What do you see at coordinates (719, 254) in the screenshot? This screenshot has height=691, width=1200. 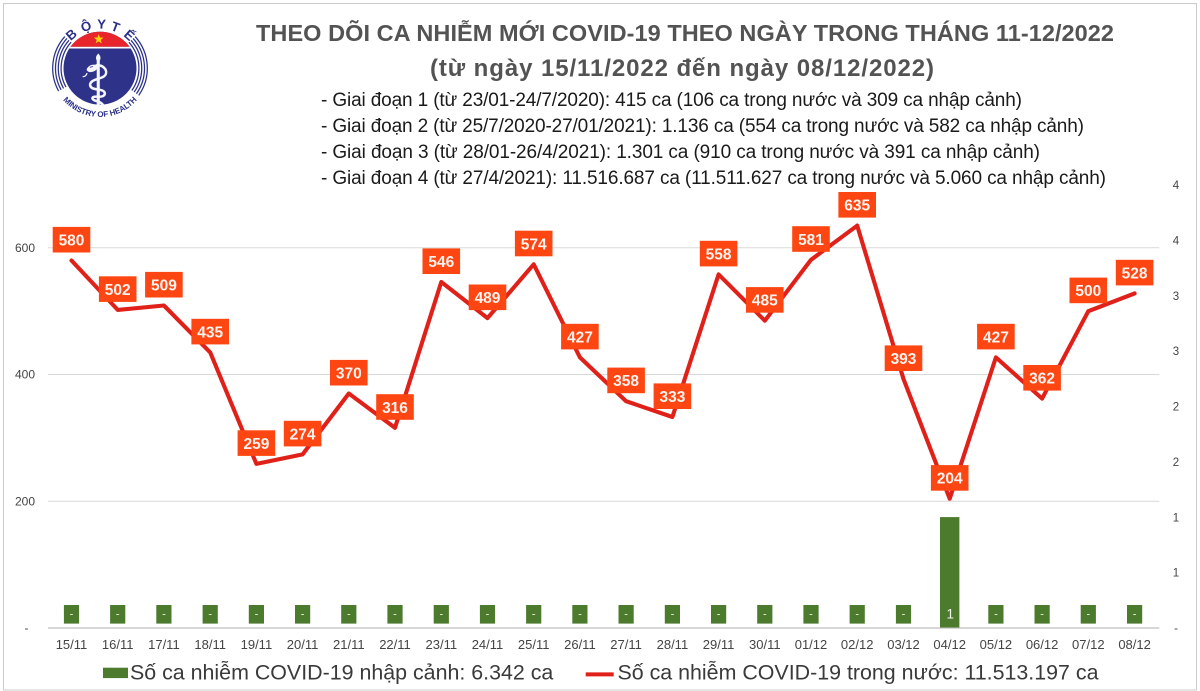 I see `svg-text: 558` at bounding box center [719, 254].